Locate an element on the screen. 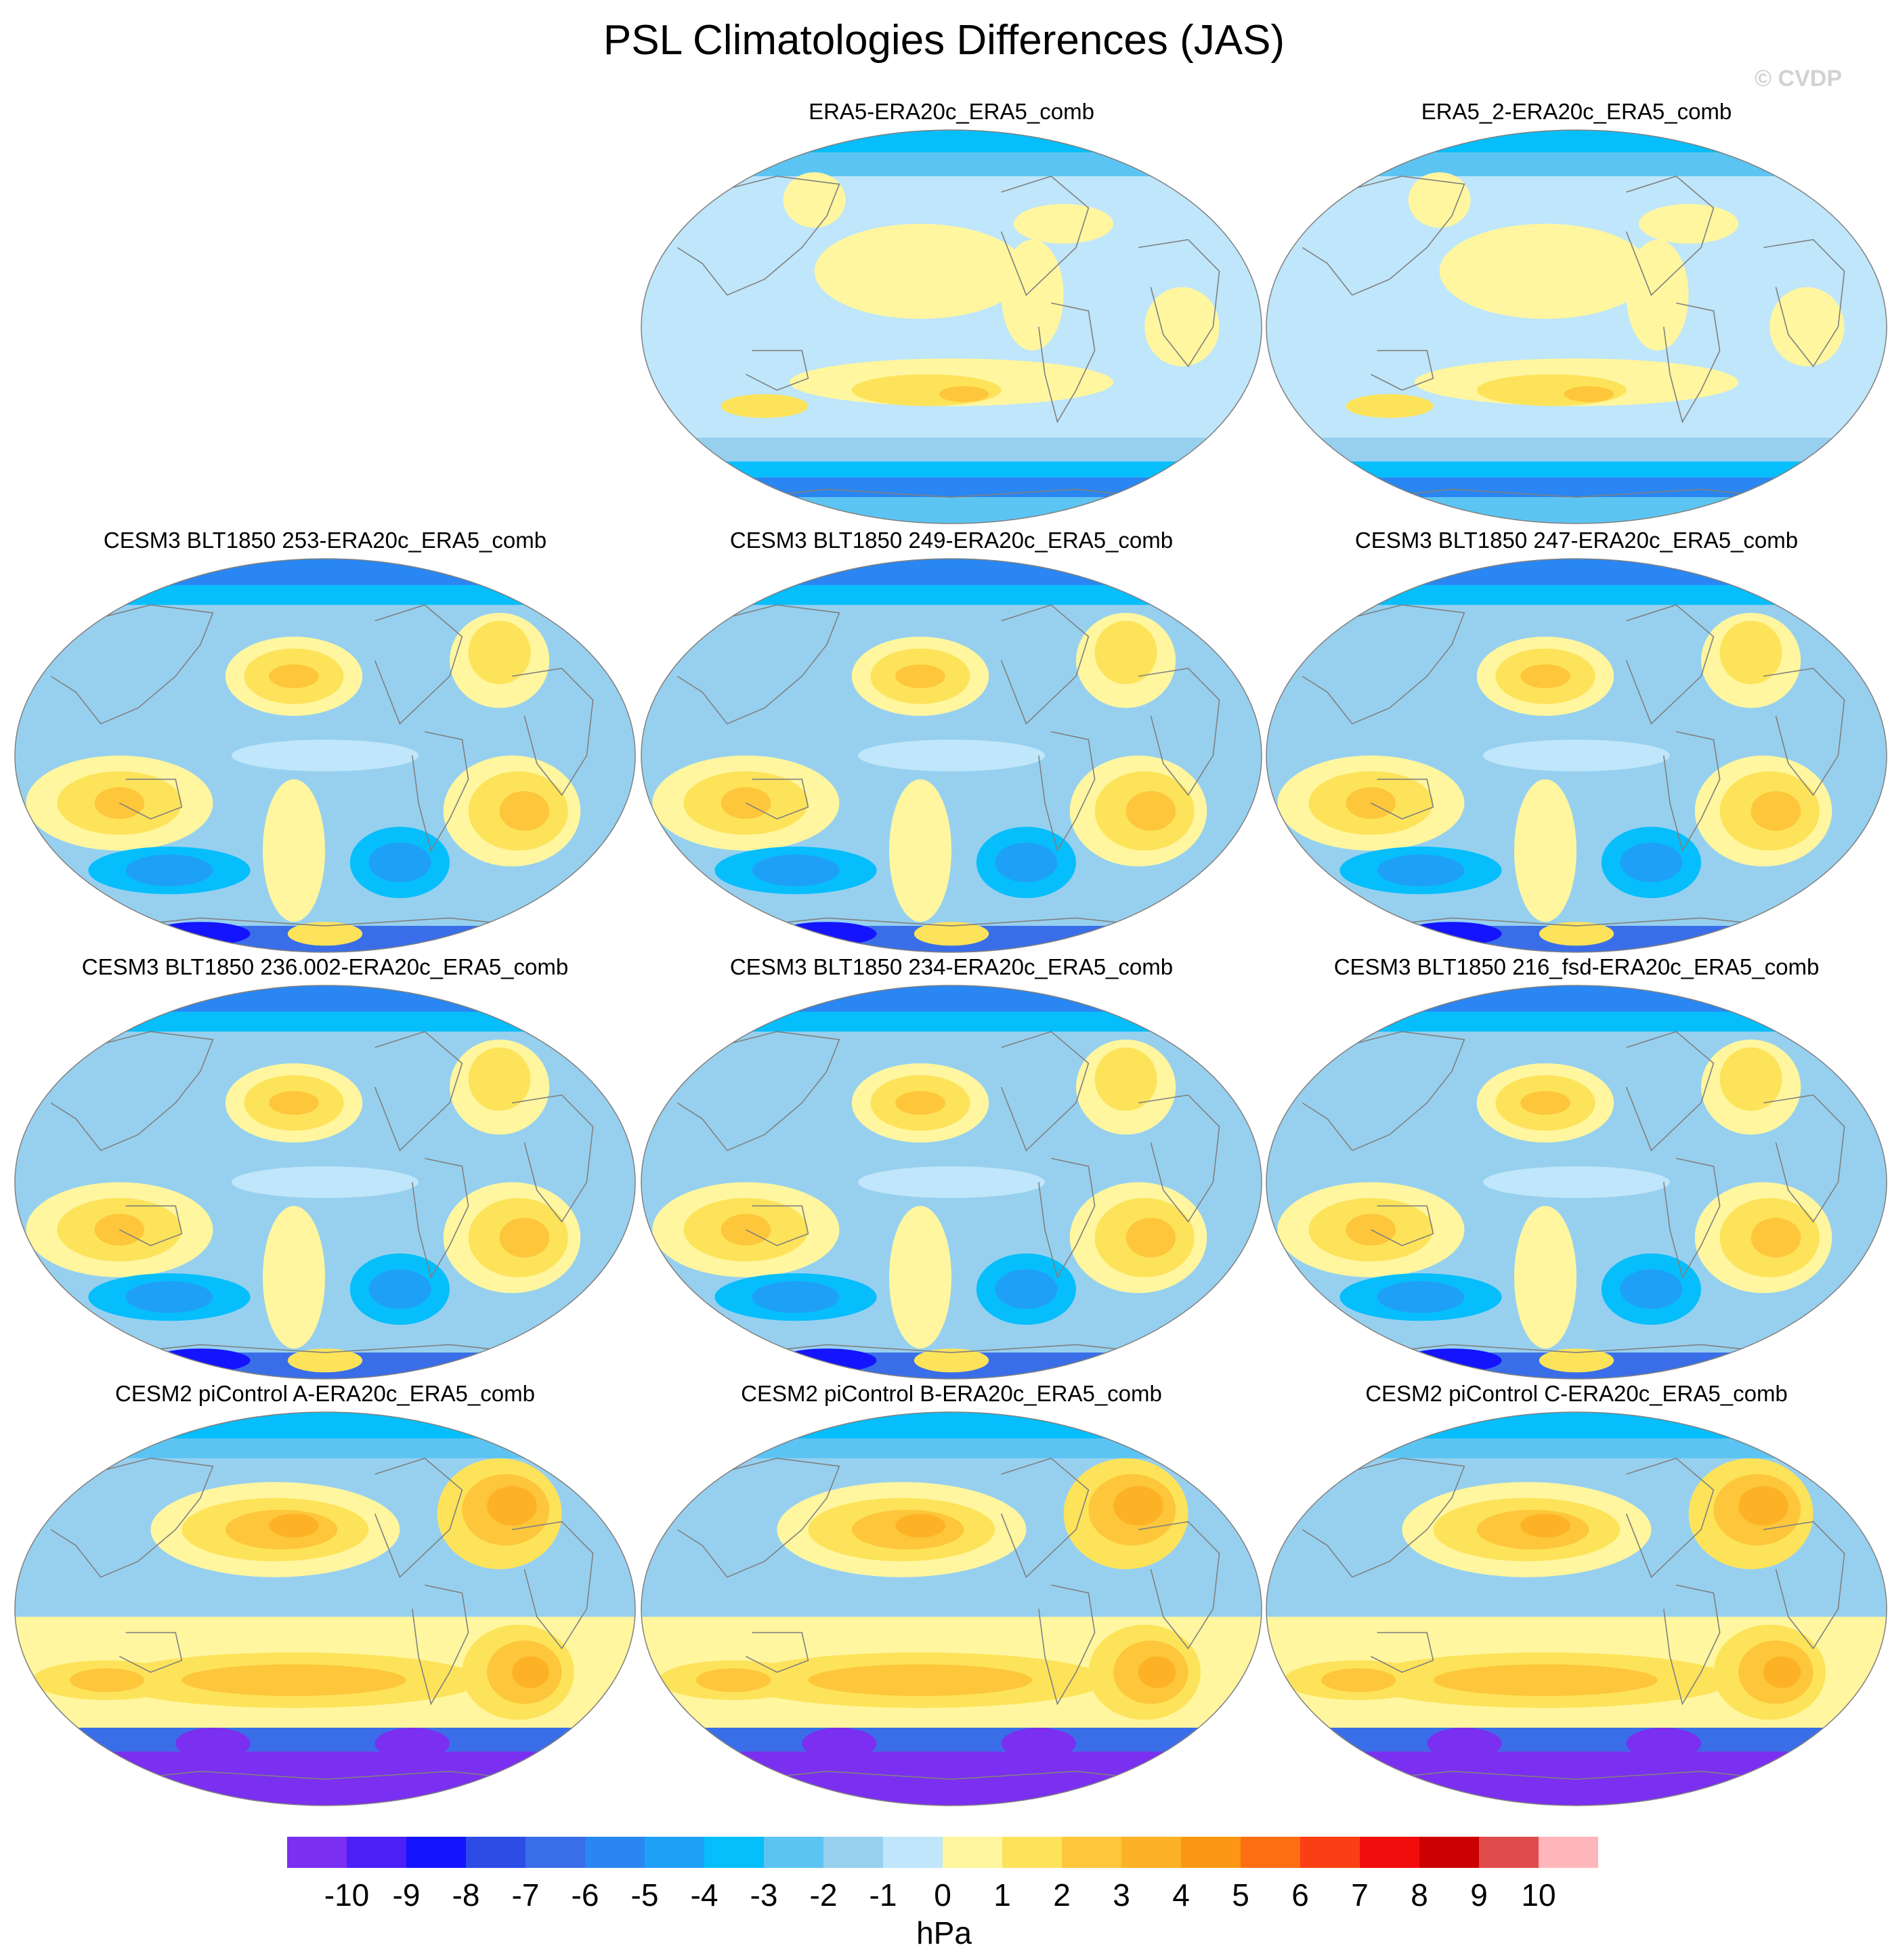 Image resolution: width=1888 pixels, height=1960 pixels. panel-title: CESM2 piControl B-ERA20c_ERA5_comb is located at coordinates (952, 1393).